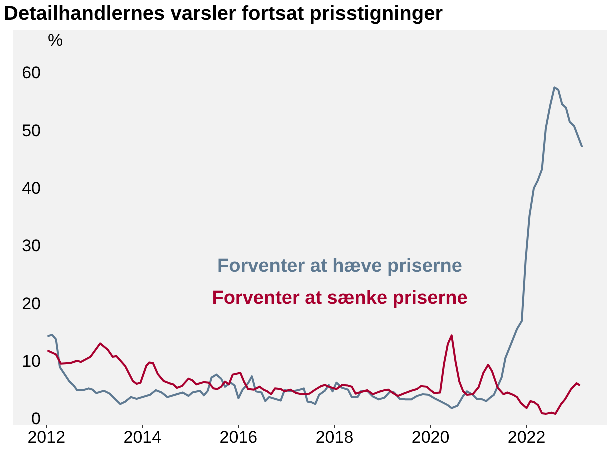 This screenshot has width=607, height=449. What do you see at coordinates (47, 438) in the screenshot?
I see `x-tick-label: 2012` at bounding box center [47, 438].